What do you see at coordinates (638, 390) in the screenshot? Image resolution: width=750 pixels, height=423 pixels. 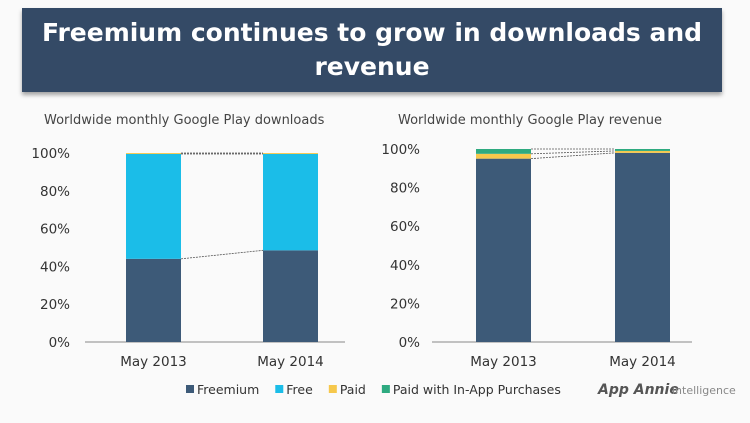 I see `app-annie-logo: App Annie` at bounding box center [638, 390].